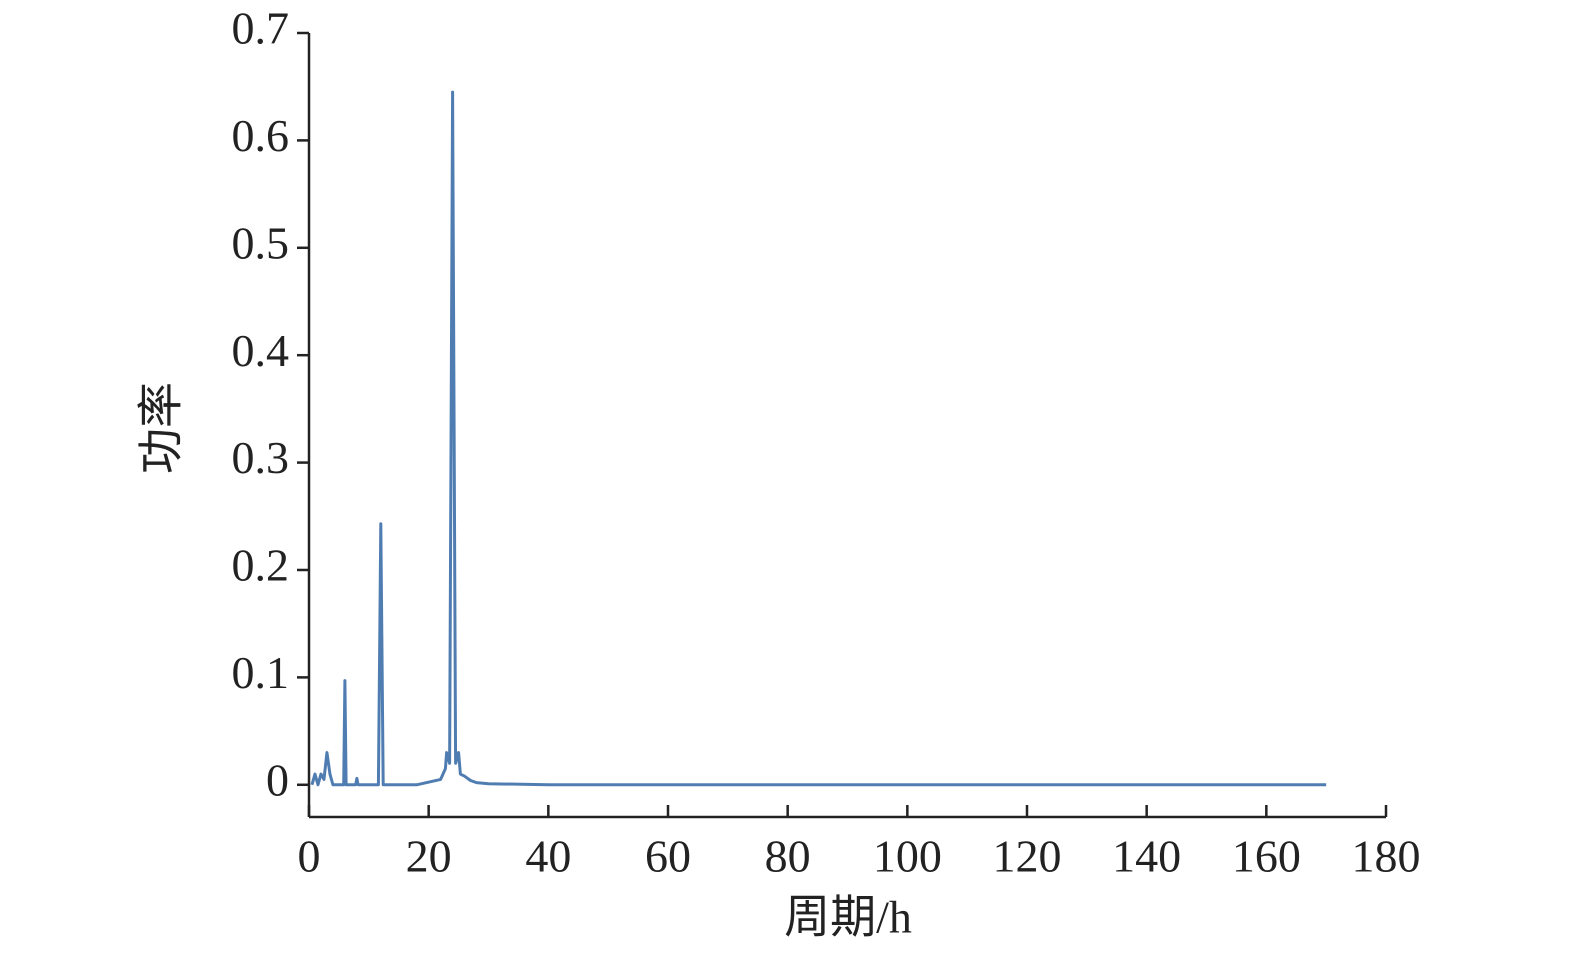 The image size is (1575, 967). What do you see at coordinates (261, 242) in the screenshot?
I see `y-tick-label: 0.5` at bounding box center [261, 242].